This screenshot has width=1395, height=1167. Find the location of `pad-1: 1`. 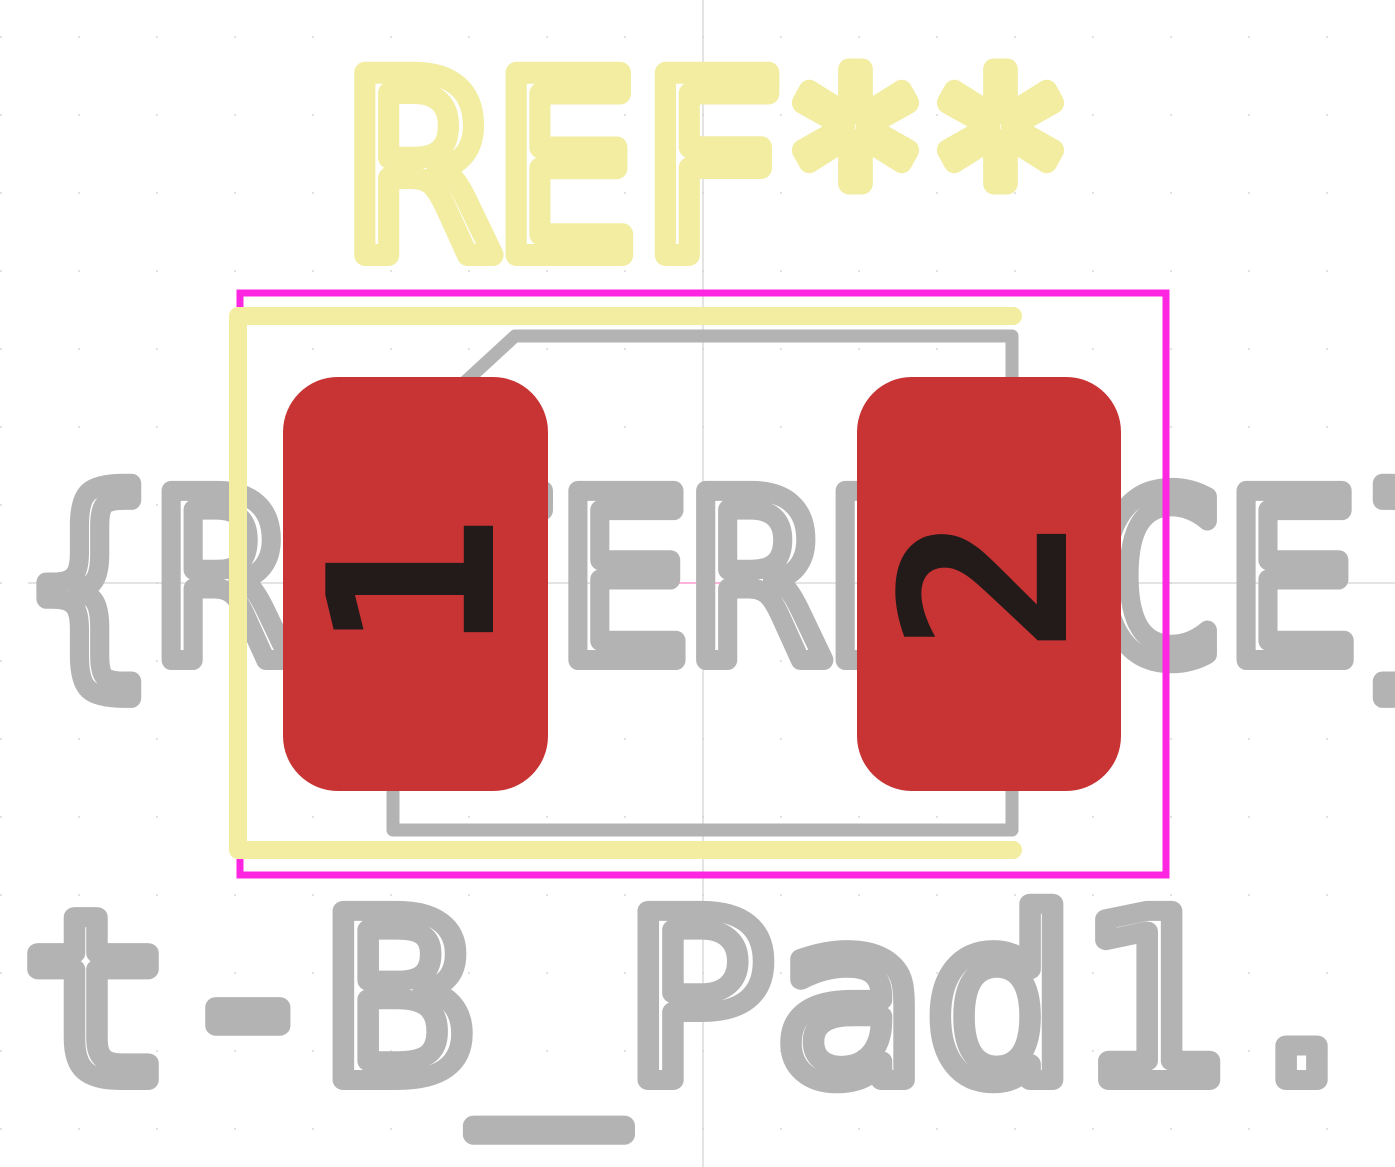

pad-1: 1 is located at coordinates (414, 584).